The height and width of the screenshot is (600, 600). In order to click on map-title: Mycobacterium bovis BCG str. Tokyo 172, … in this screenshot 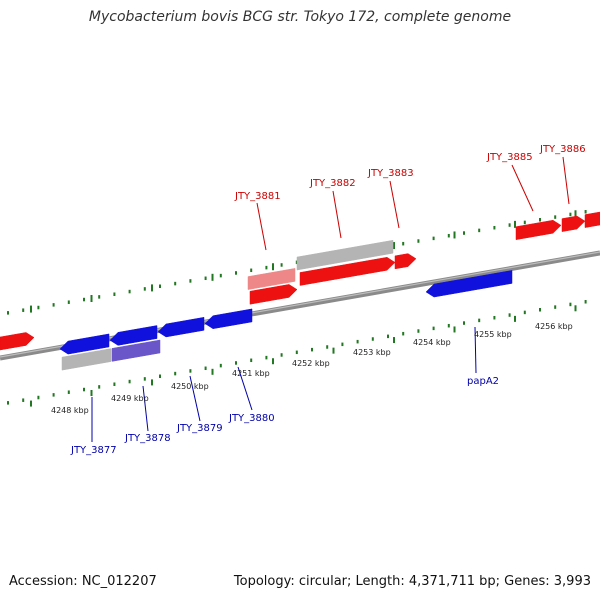, I will do `click(300, 17)`.